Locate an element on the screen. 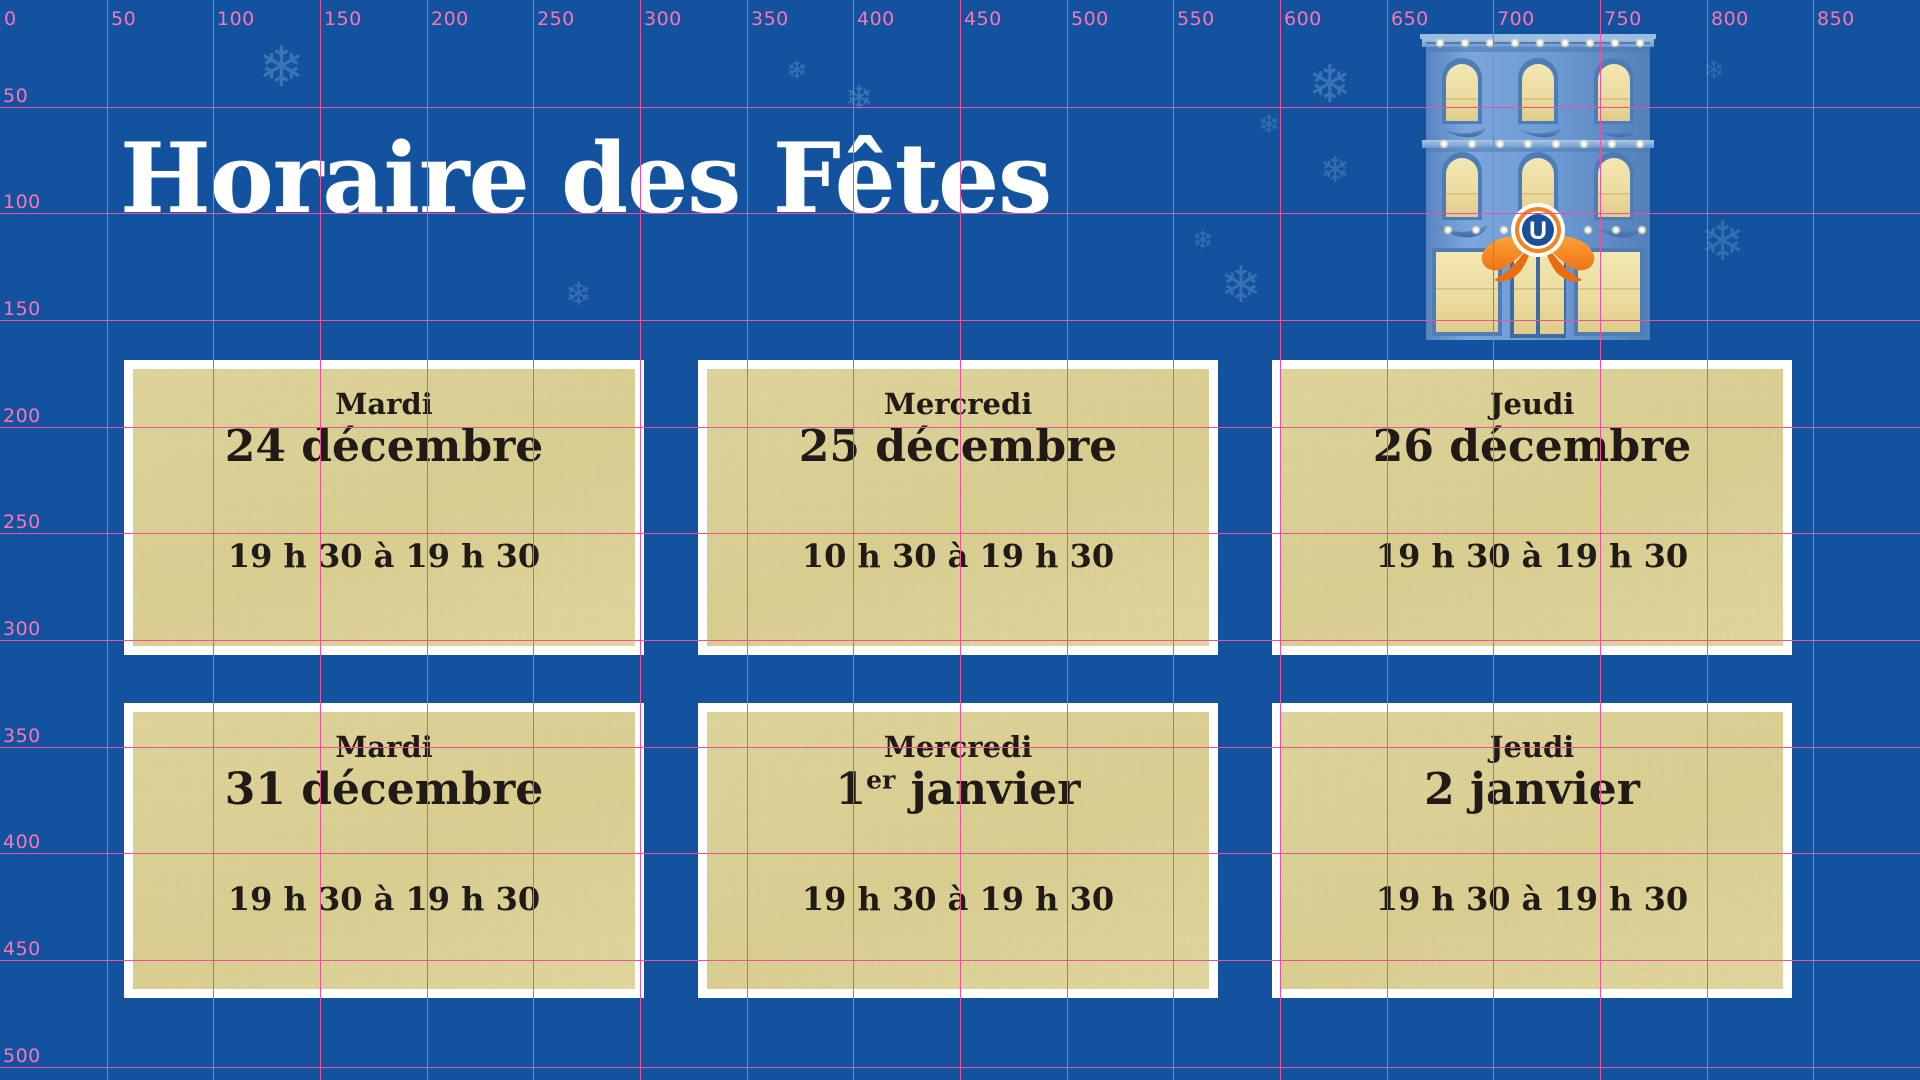 This screenshot has height=1080, width=1920. u-logo-letter: U is located at coordinates (1538, 231).